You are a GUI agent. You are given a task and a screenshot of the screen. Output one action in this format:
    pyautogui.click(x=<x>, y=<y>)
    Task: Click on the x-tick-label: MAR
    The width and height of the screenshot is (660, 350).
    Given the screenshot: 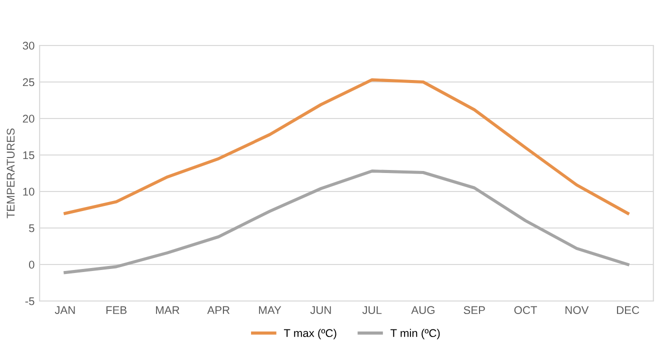 What is the action you would take?
    pyautogui.click(x=168, y=310)
    